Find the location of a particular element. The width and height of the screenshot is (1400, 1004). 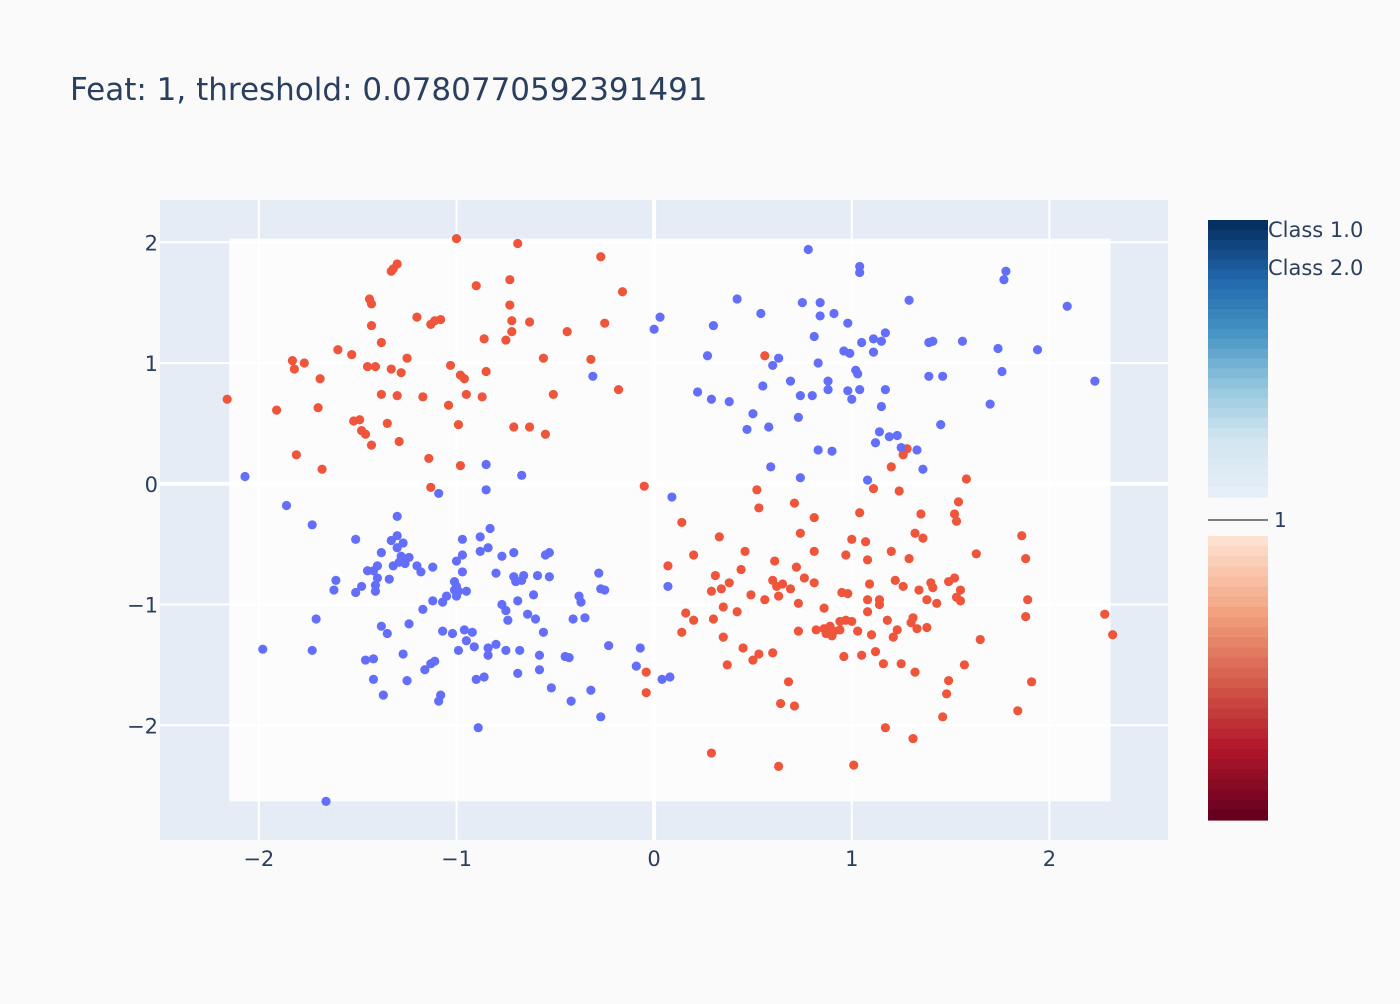

legend-class-2: Class 2.0 is located at coordinates (1315, 268).